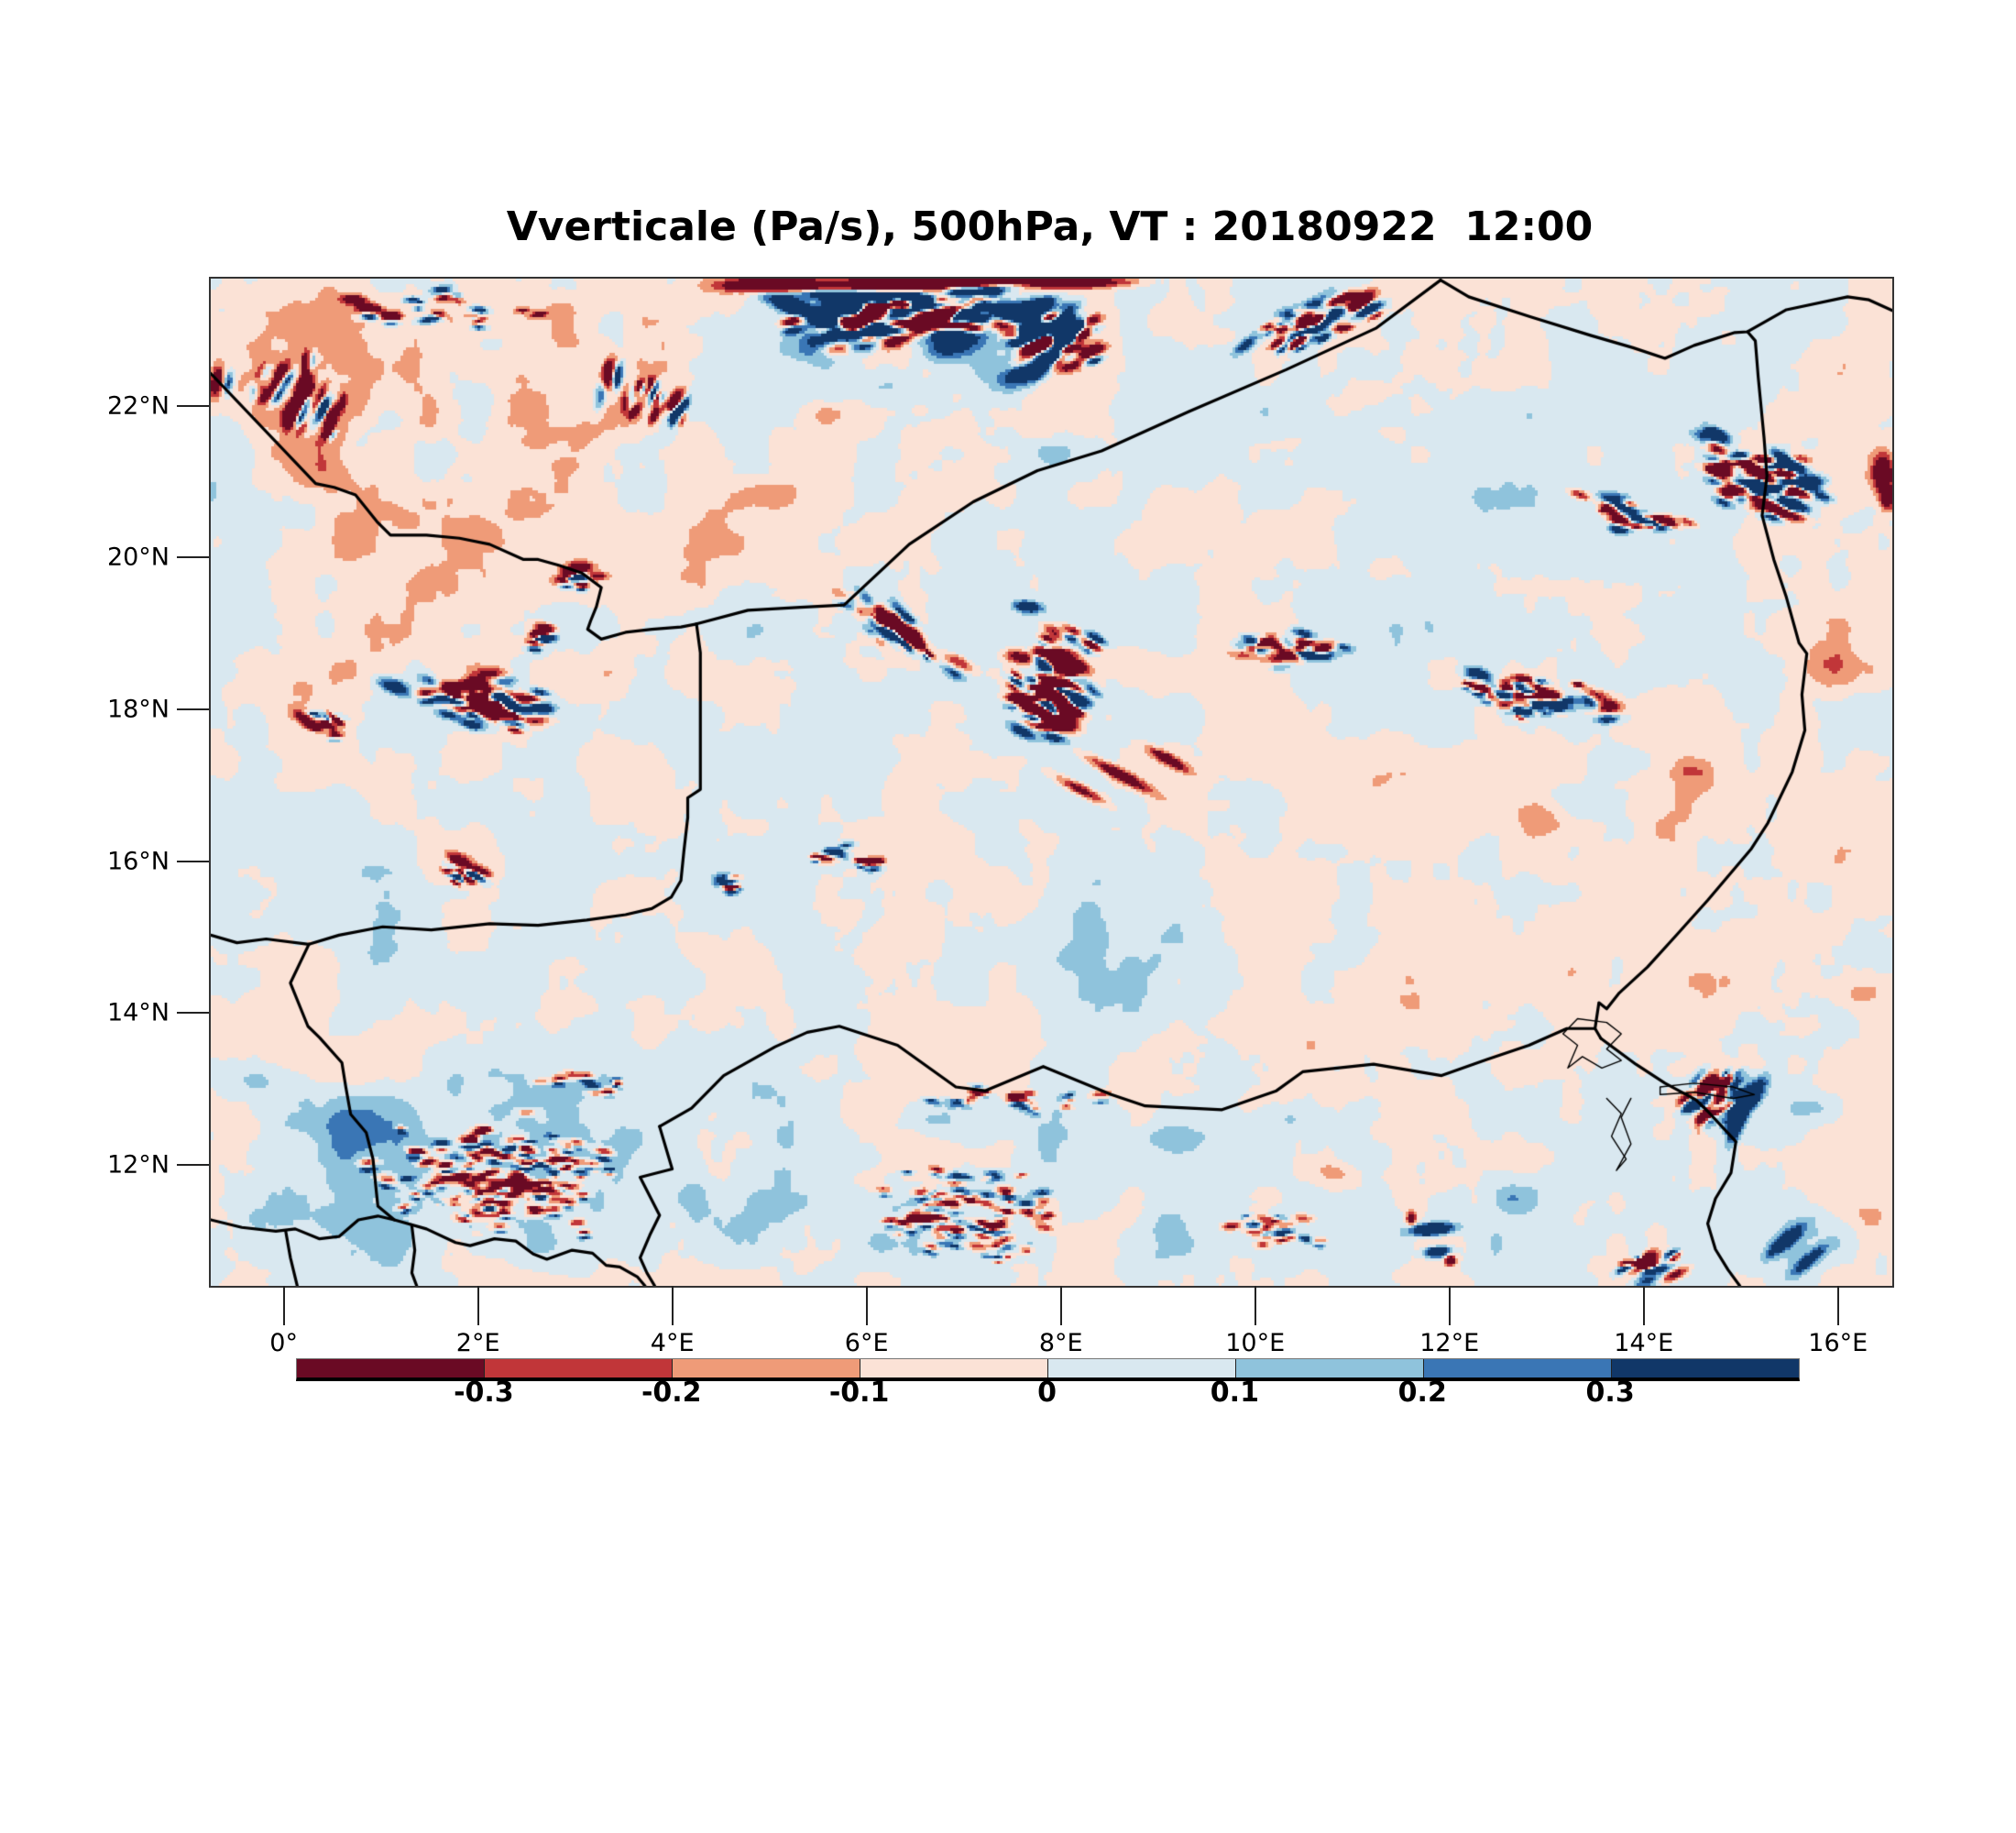  What do you see at coordinates (1644, 1343) in the screenshot?
I see `x-tick-label: 14°E` at bounding box center [1644, 1343].